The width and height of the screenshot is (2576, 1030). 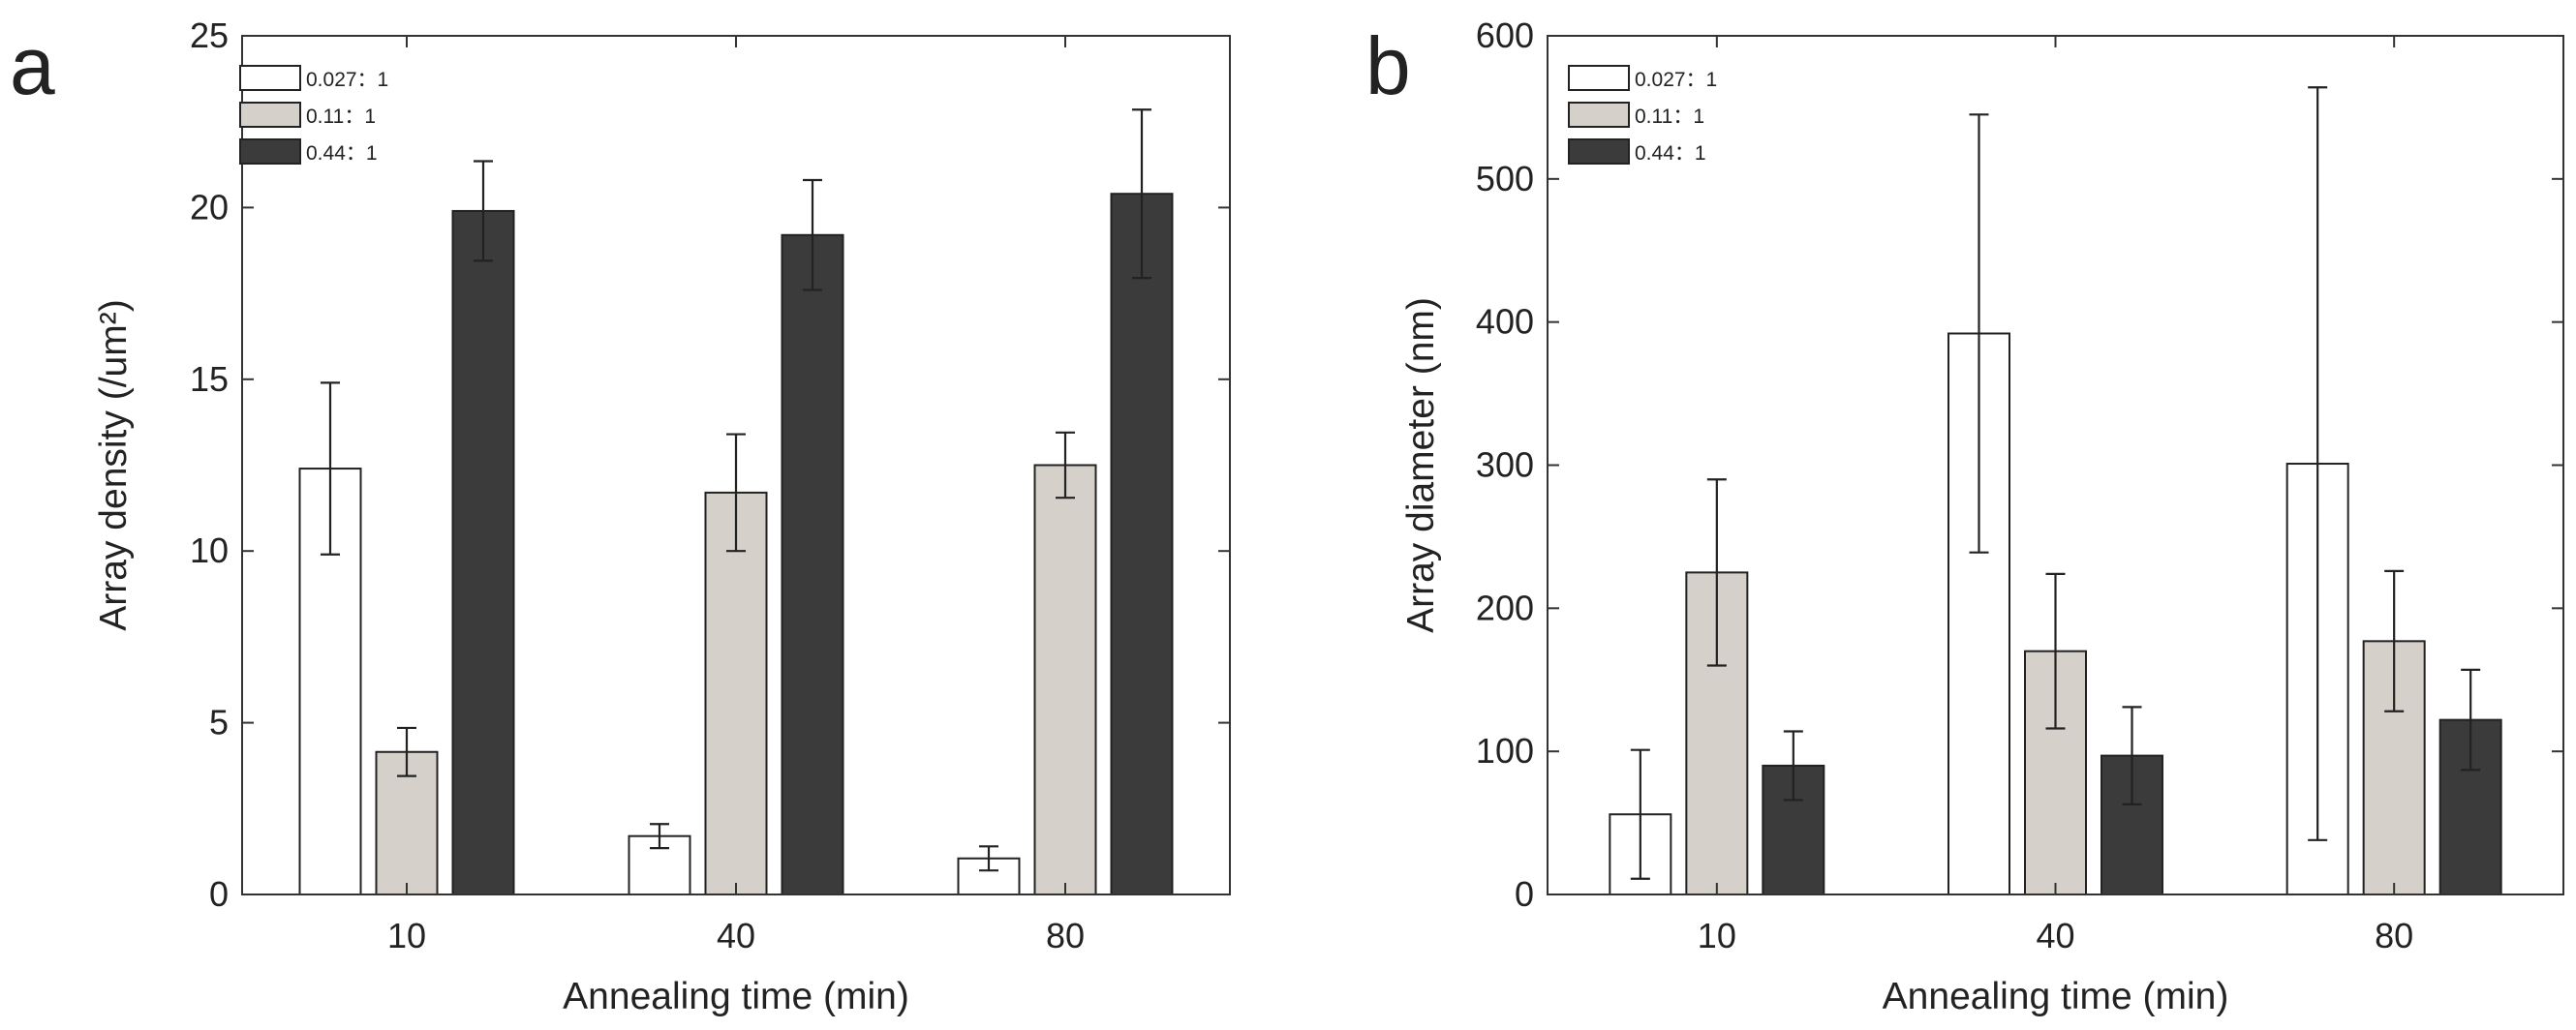 What do you see at coordinates (1142, 544) in the screenshot?
I see `bar-80min-series3` at bounding box center [1142, 544].